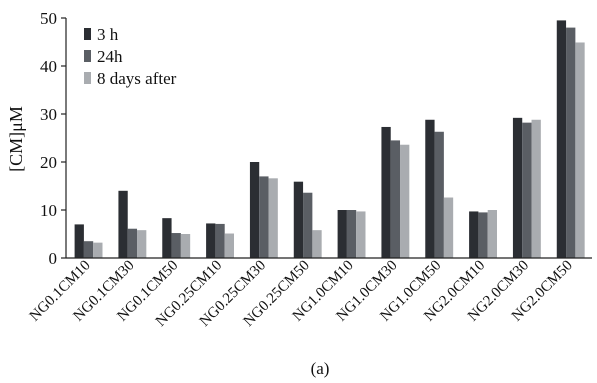  Describe the element at coordinates (176, 245) in the screenshot. I see `bar-2-NG0.1CM50` at that location.